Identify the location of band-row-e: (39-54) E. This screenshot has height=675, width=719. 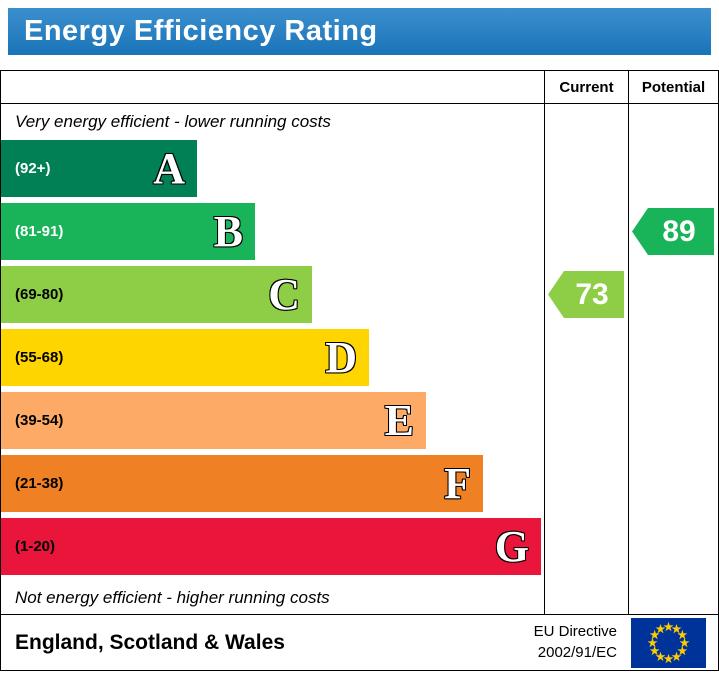
(272, 423).